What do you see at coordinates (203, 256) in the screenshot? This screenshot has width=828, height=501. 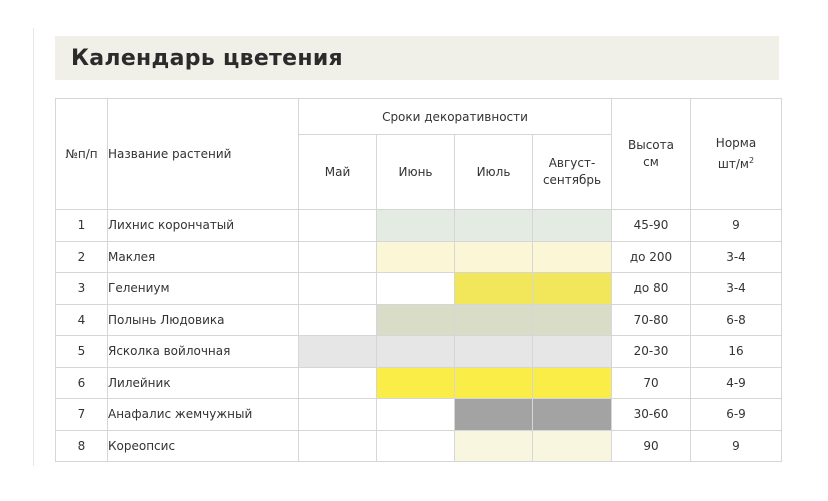 I see `plant-name: Маклея` at bounding box center [203, 256].